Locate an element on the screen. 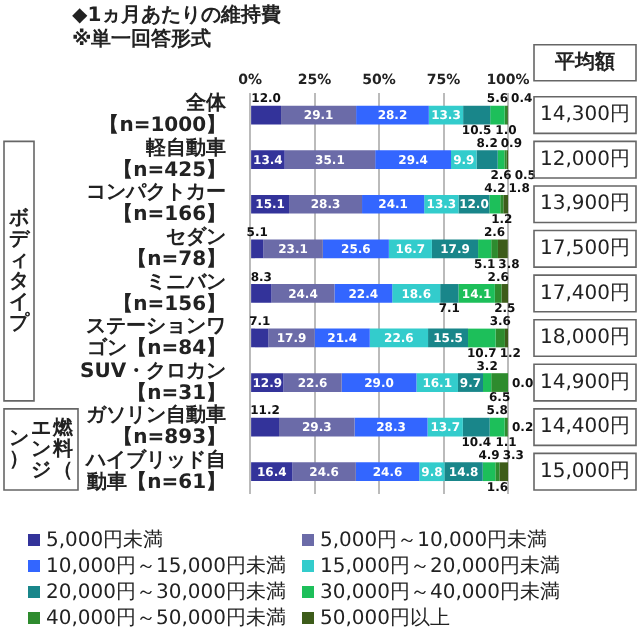 This screenshot has height=640, width=640. legend-label: 5,000円未満 is located at coordinates (105, 540).